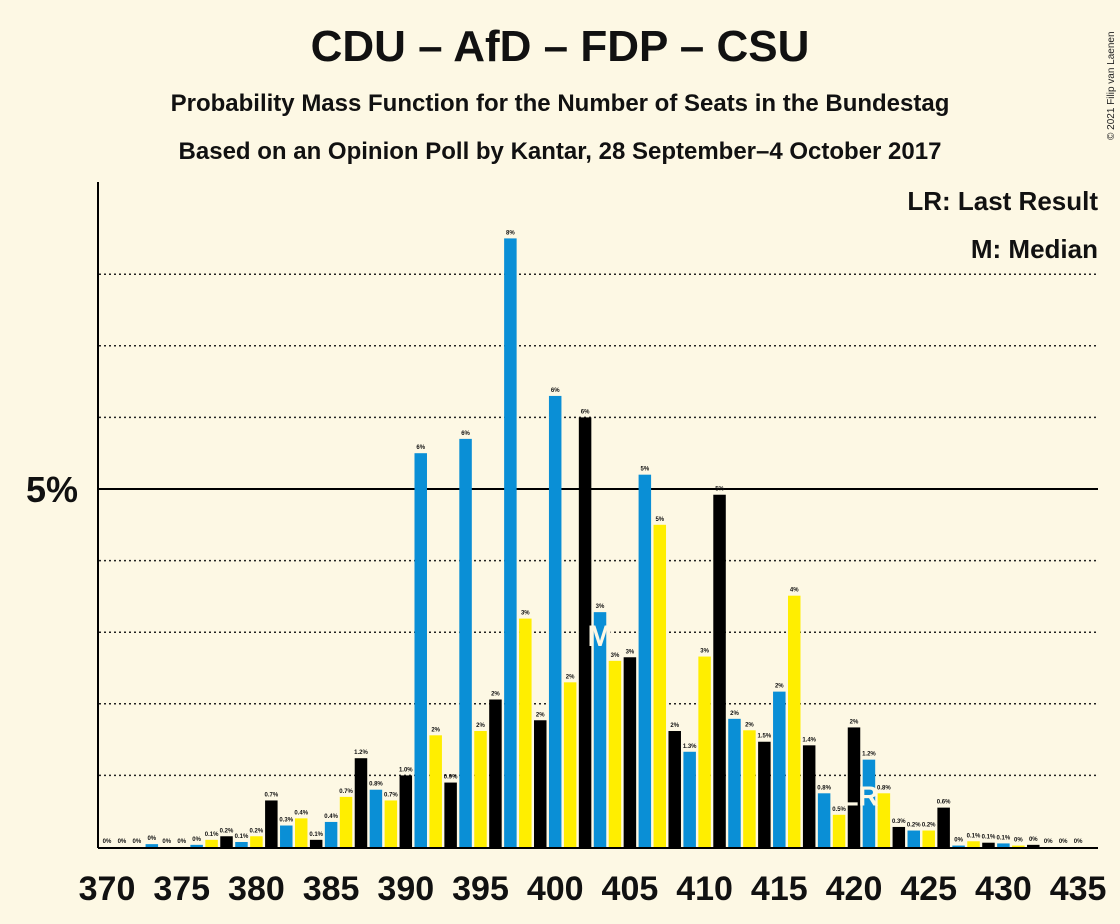 The width and height of the screenshot is (1120, 924). I want to click on x-tick-label: 425, so click(928, 889).